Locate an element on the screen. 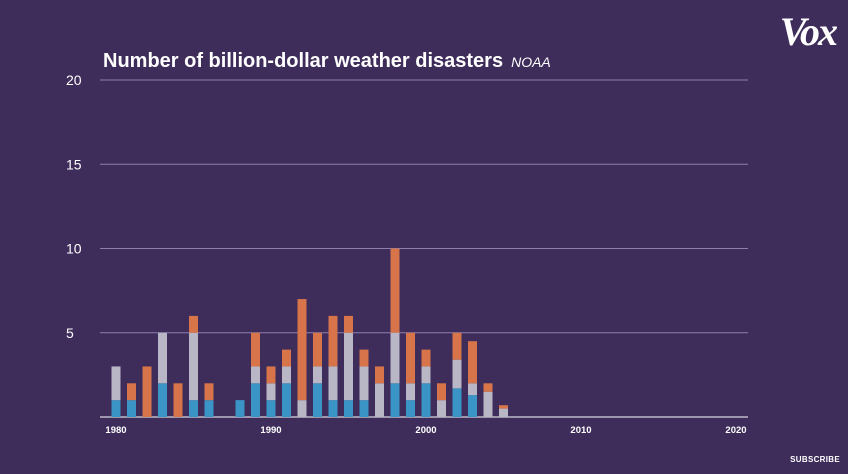  y-tick-label: 5 is located at coordinates (70, 333).